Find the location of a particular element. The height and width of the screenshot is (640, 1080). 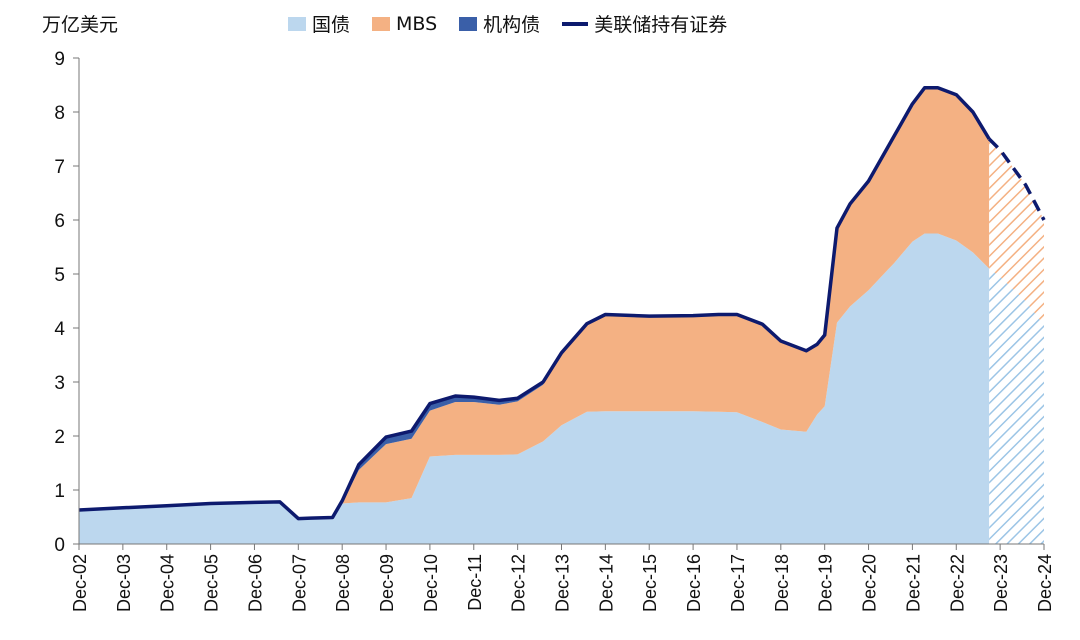

legend-item-treasury: 国债 is located at coordinates (319, 23).